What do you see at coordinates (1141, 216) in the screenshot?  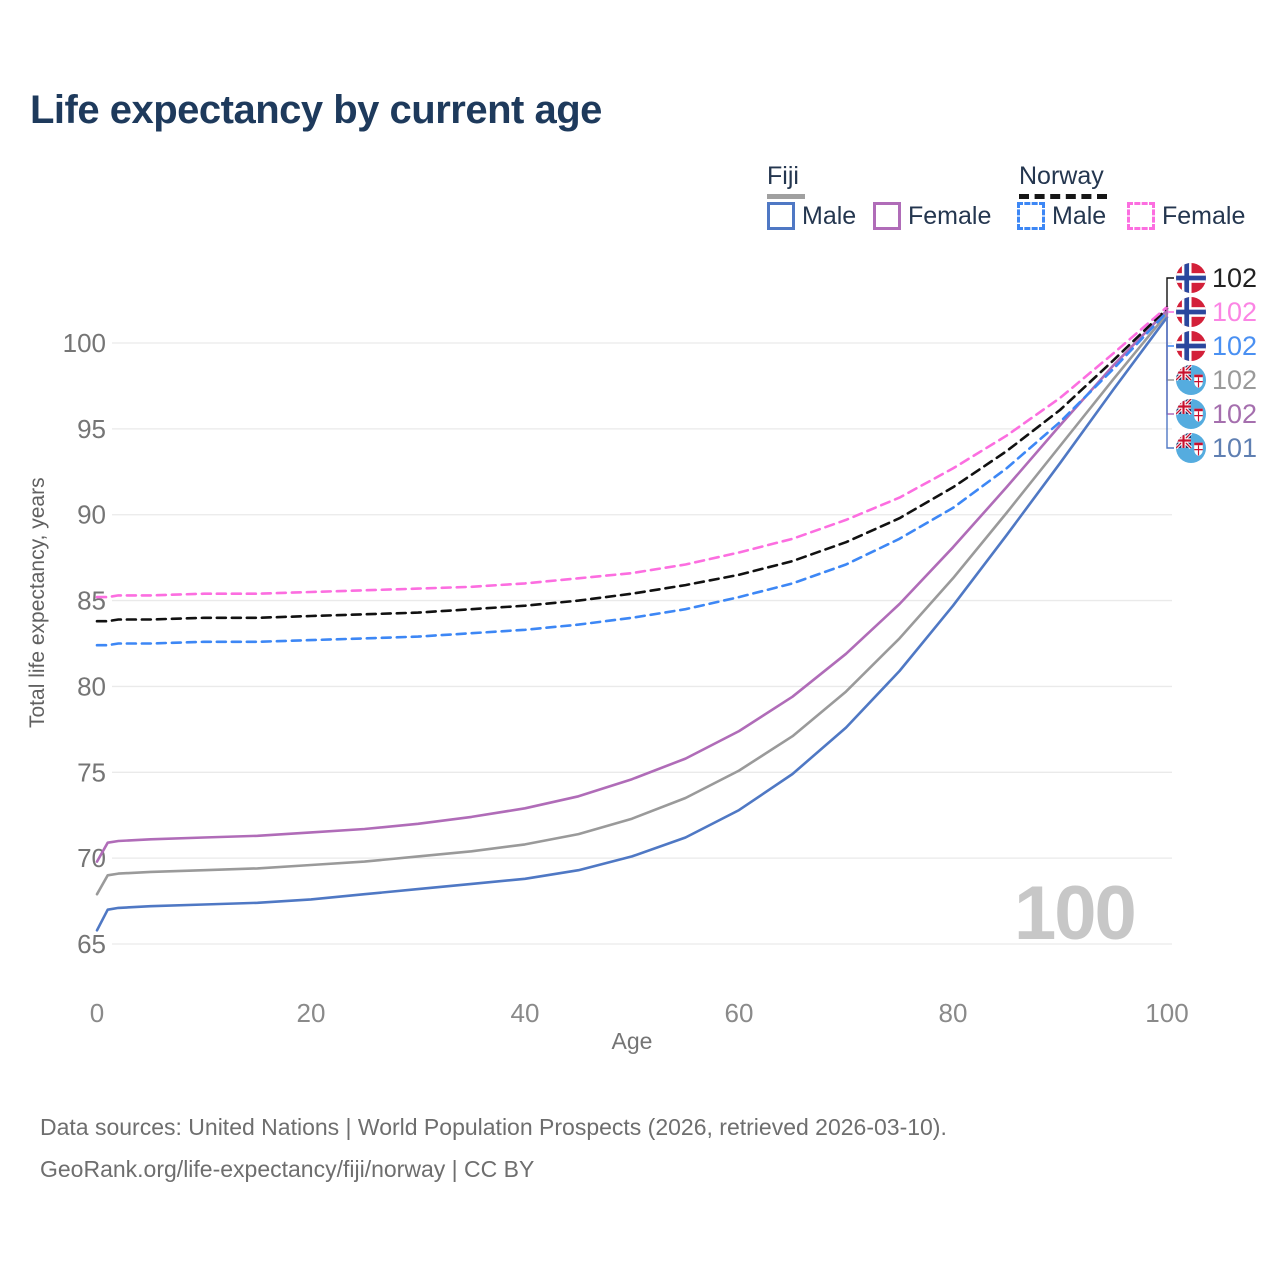 I see `norway-female-swatch` at bounding box center [1141, 216].